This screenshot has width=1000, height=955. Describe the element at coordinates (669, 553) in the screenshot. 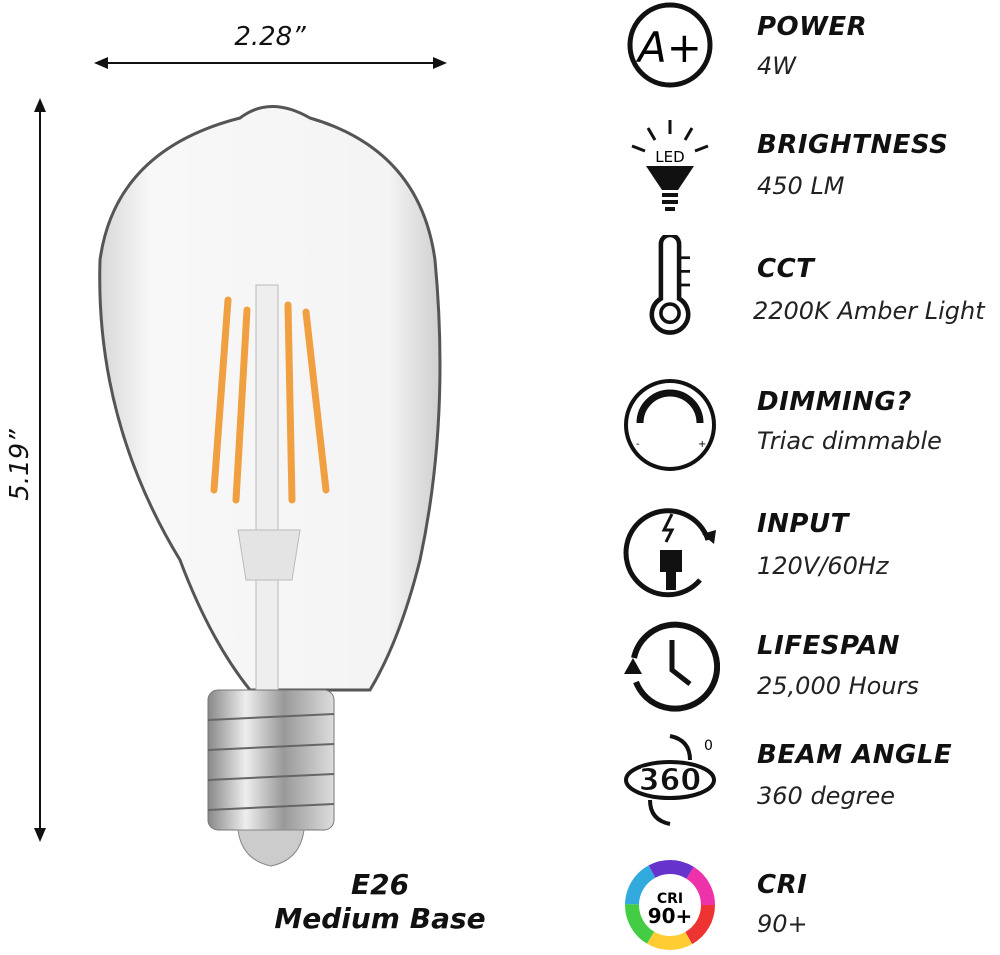

I see `plug-icon` at that location.